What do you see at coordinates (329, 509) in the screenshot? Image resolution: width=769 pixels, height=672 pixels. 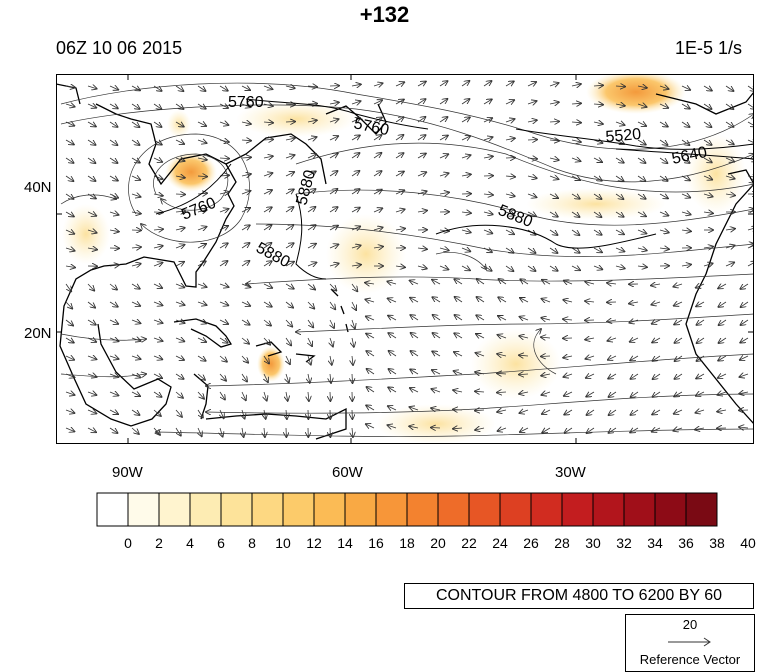 I see `colorbar-swatch` at bounding box center [329, 509].